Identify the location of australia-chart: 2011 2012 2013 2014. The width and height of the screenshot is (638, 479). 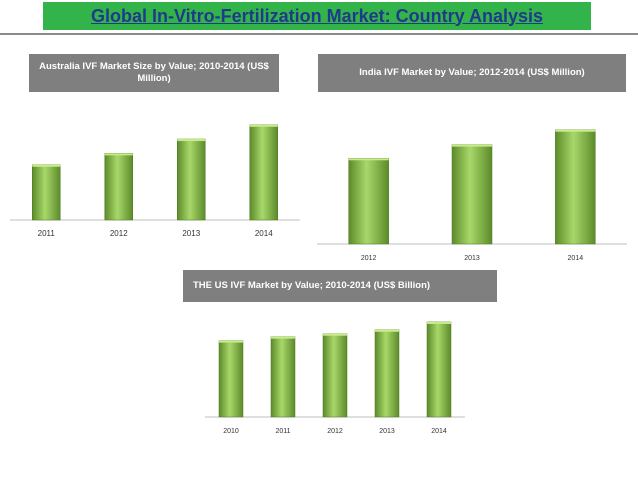
(155, 181).